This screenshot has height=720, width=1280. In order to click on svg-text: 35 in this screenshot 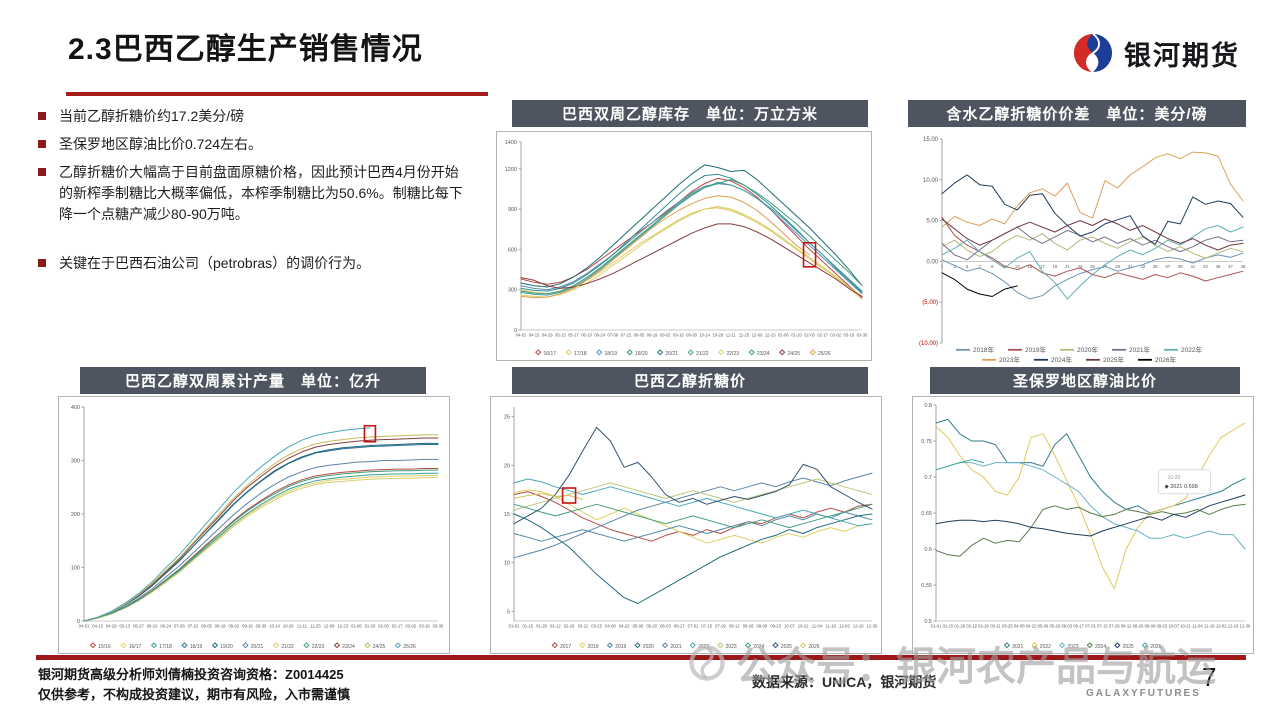, I will do `click(1155, 266)`.